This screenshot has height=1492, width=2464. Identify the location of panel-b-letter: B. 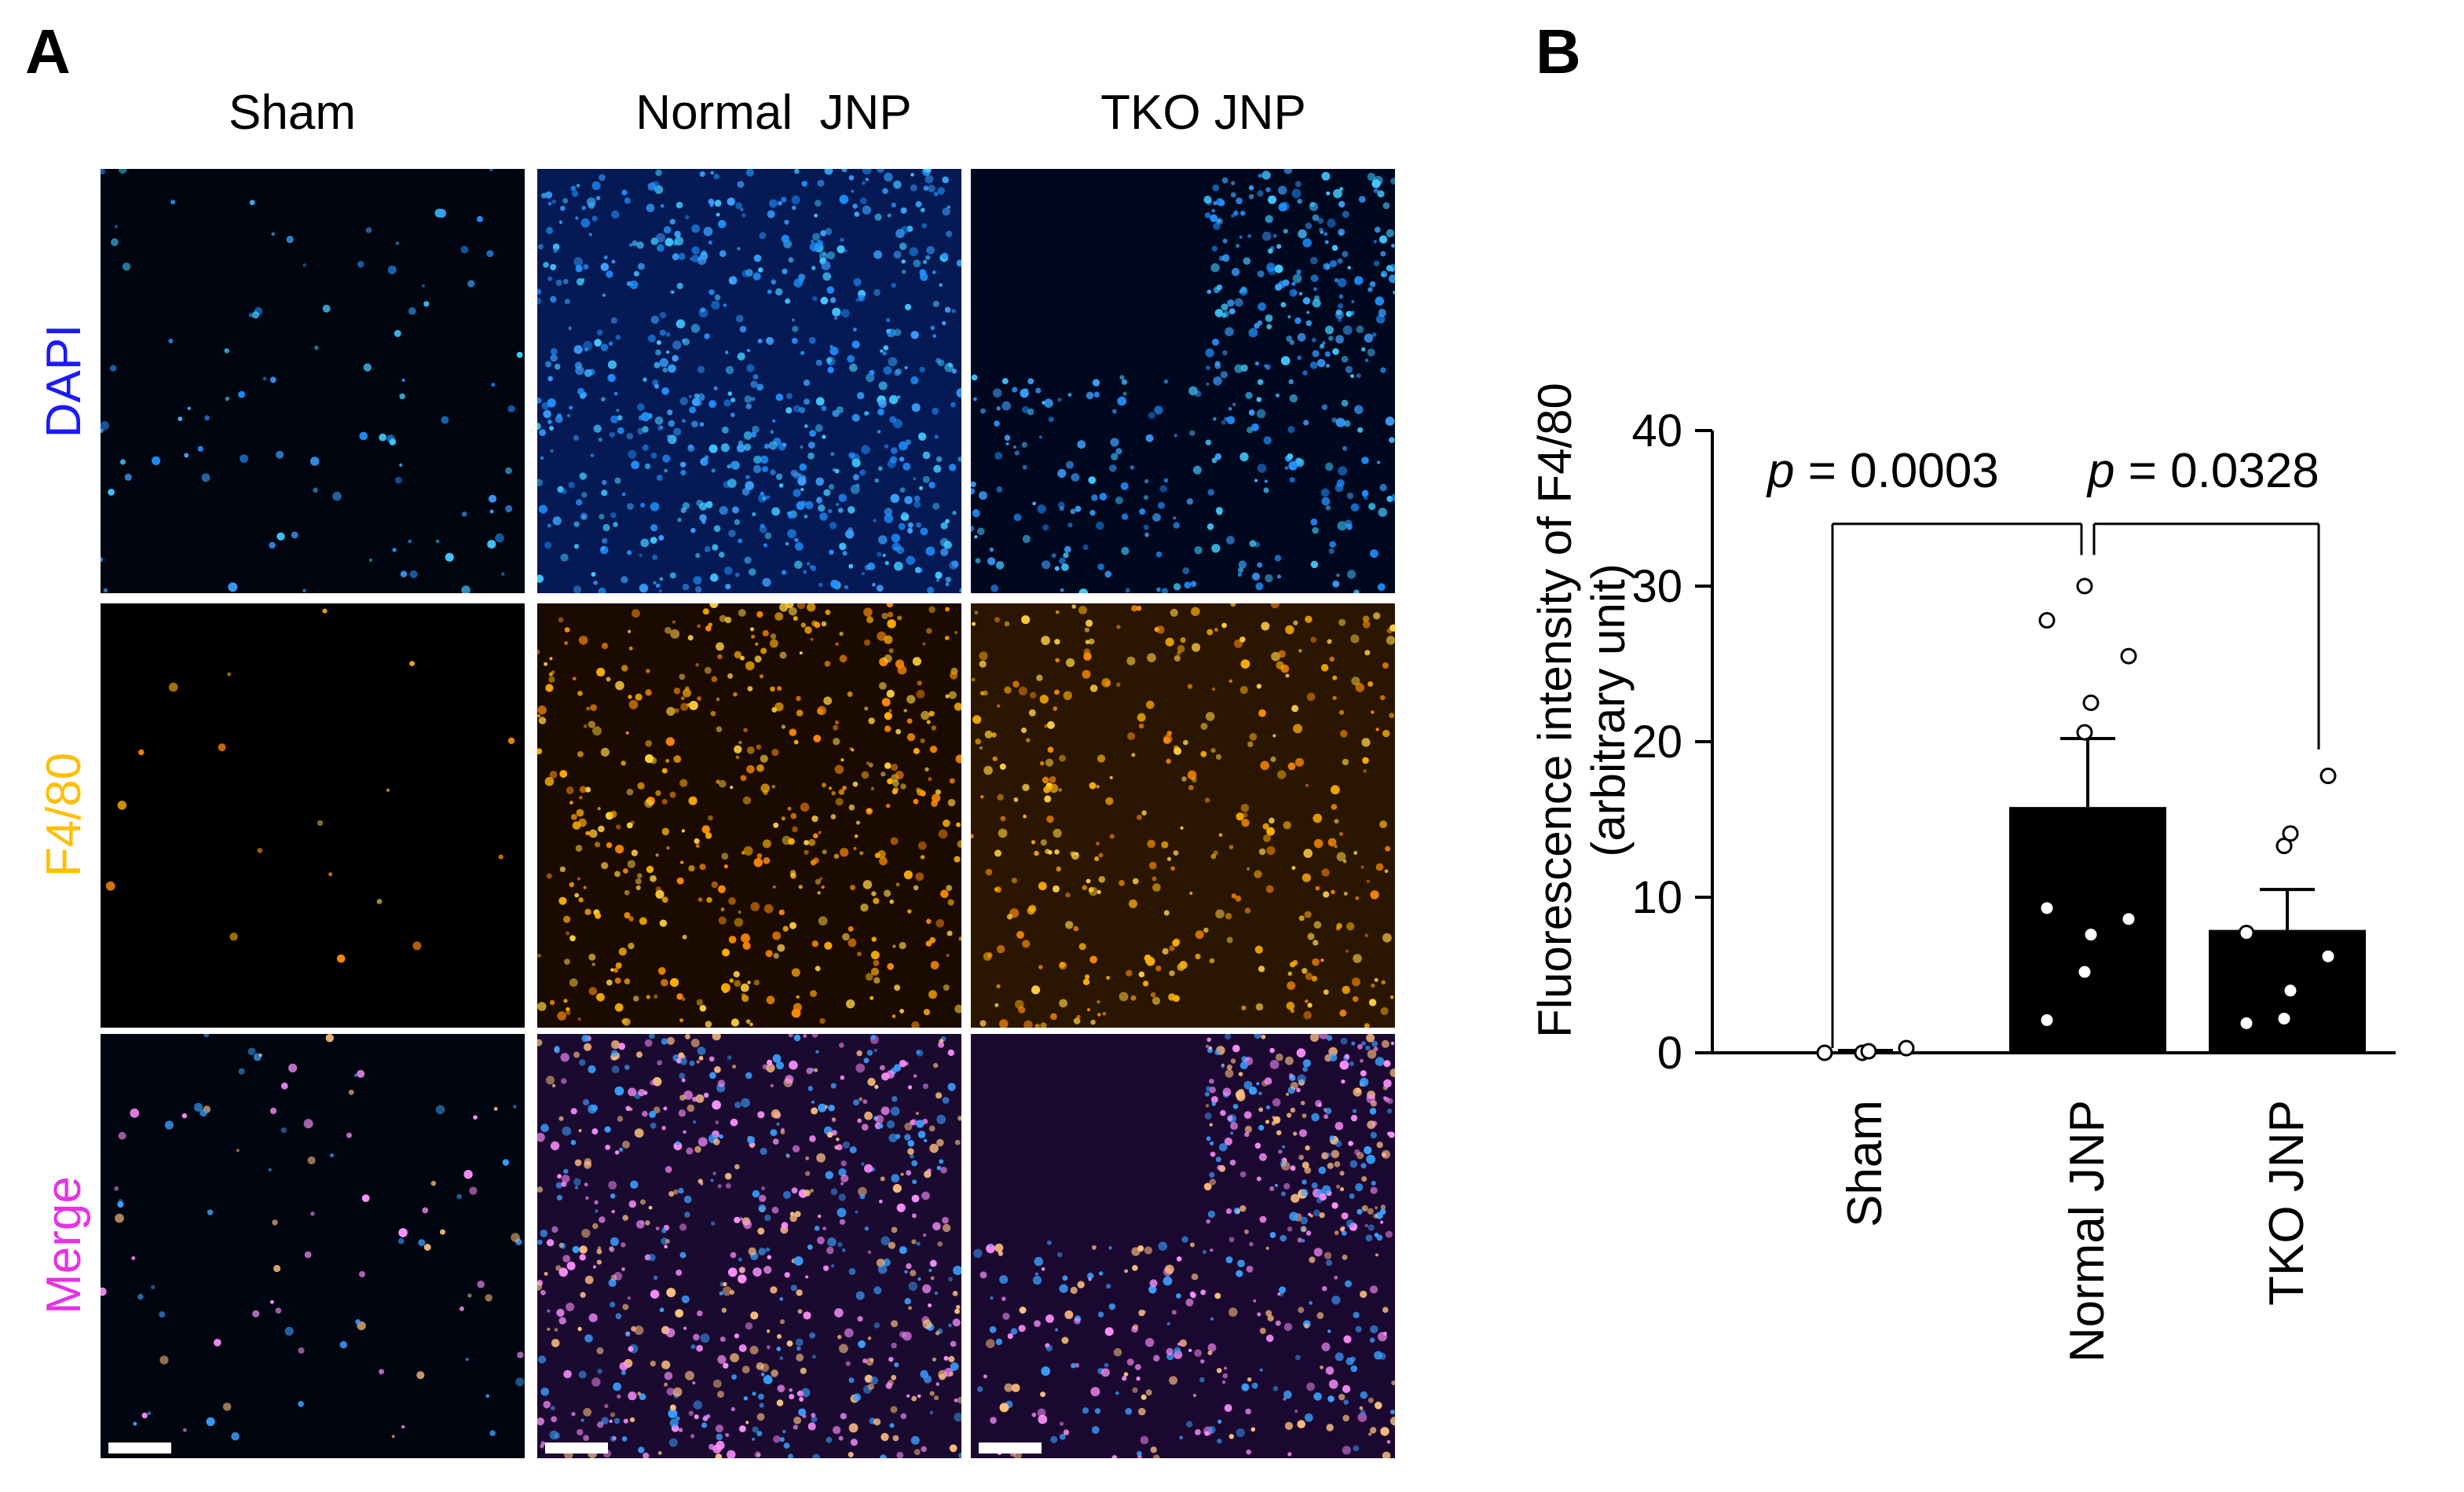
(1558, 51).